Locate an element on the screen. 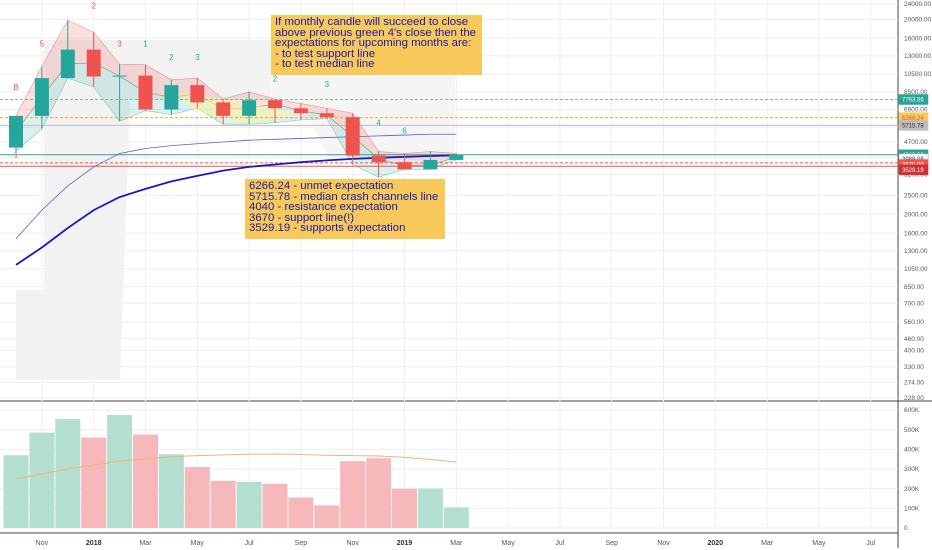 The image size is (932, 550). time-tick-label: 2020 is located at coordinates (716, 543).